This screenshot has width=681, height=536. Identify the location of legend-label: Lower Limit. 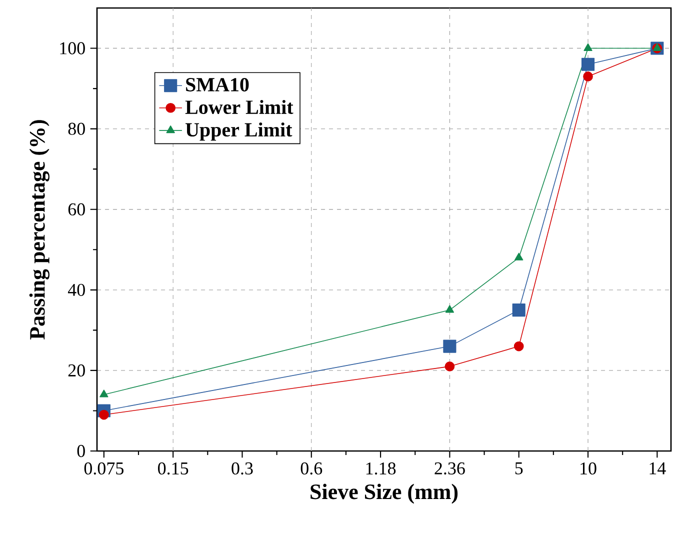
(239, 107).